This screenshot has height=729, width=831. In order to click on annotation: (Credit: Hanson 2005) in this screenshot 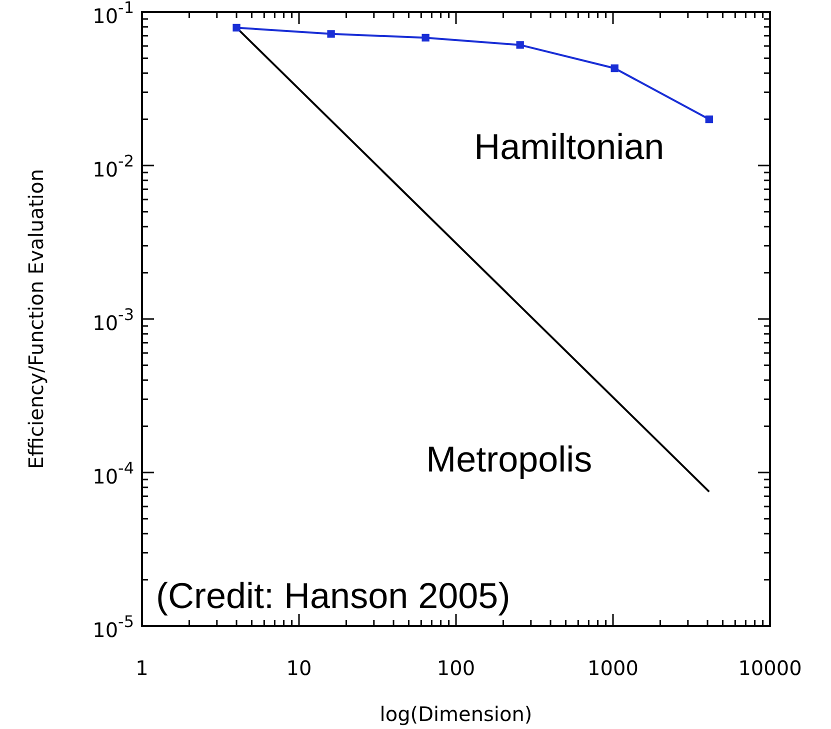, I will do `click(333, 595)`.